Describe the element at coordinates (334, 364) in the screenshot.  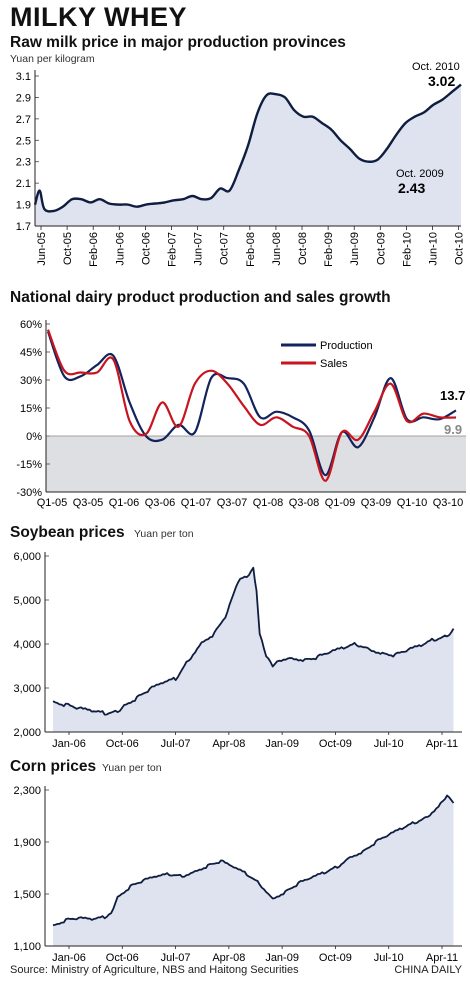
I see `legend-sales-label: Sales` at that location.